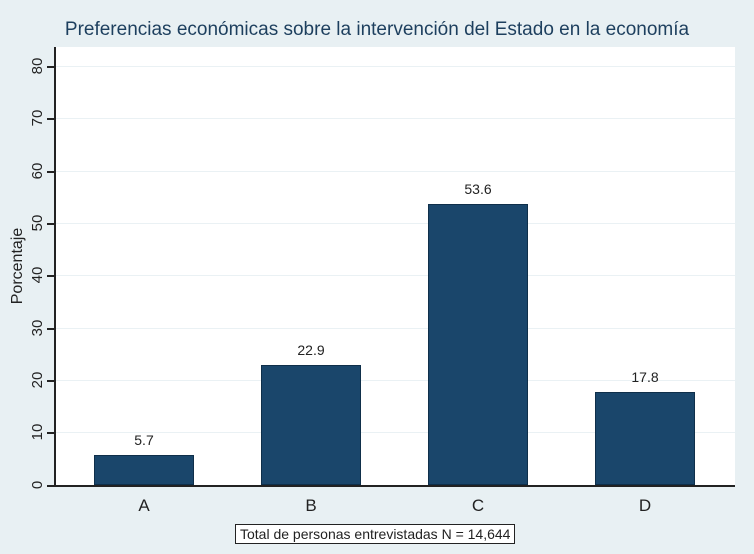 This screenshot has height=554, width=754. Describe the element at coordinates (37, 380) in the screenshot. I see `y-tick-label: 20` at that location.